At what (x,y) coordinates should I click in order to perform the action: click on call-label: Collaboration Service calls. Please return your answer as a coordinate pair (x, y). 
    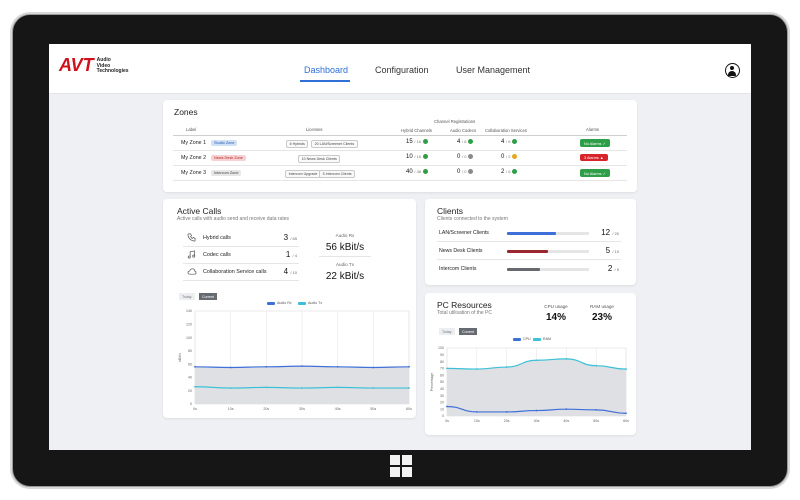
    Looking at the image, I should click on (235, 272).